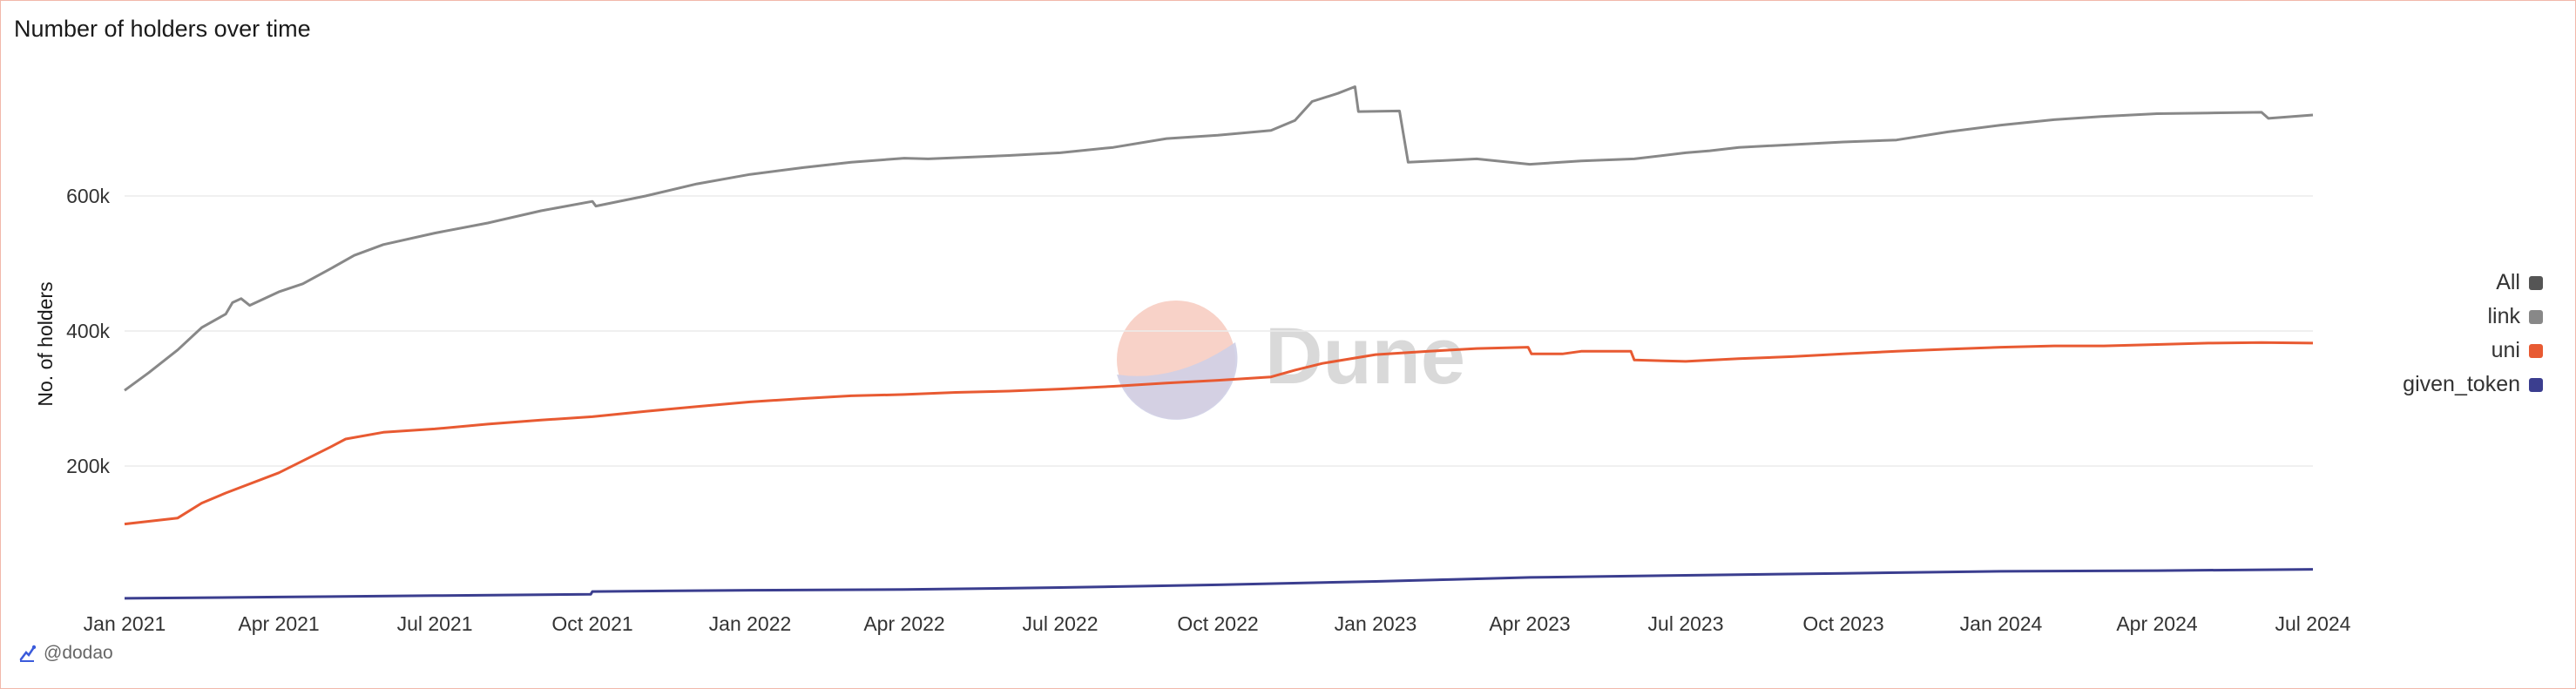  I want to click on x-tick-label: Jan 2024, so click(2001, 623).